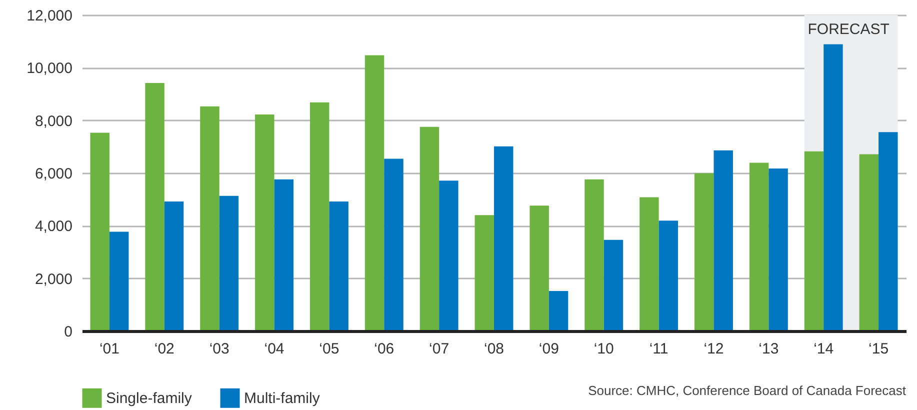 Image resolution: width=917 pixels, height=410 pixels. Describe the element at coordinates (604, 349) in the screenshot. I see `x-tick-label: ‘10` at that location.